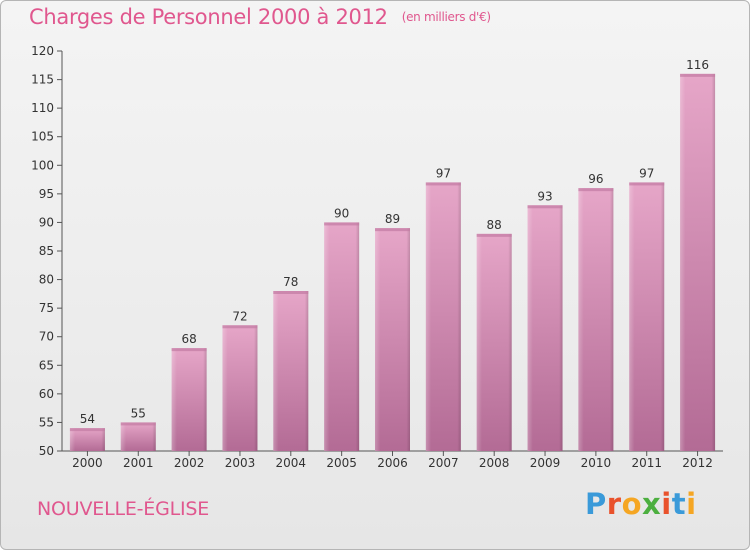 This screenshot has height=550, width=750. Describe the element at coordinates (392, 219) in the screenshot. I see `data-label: 89` at that location.